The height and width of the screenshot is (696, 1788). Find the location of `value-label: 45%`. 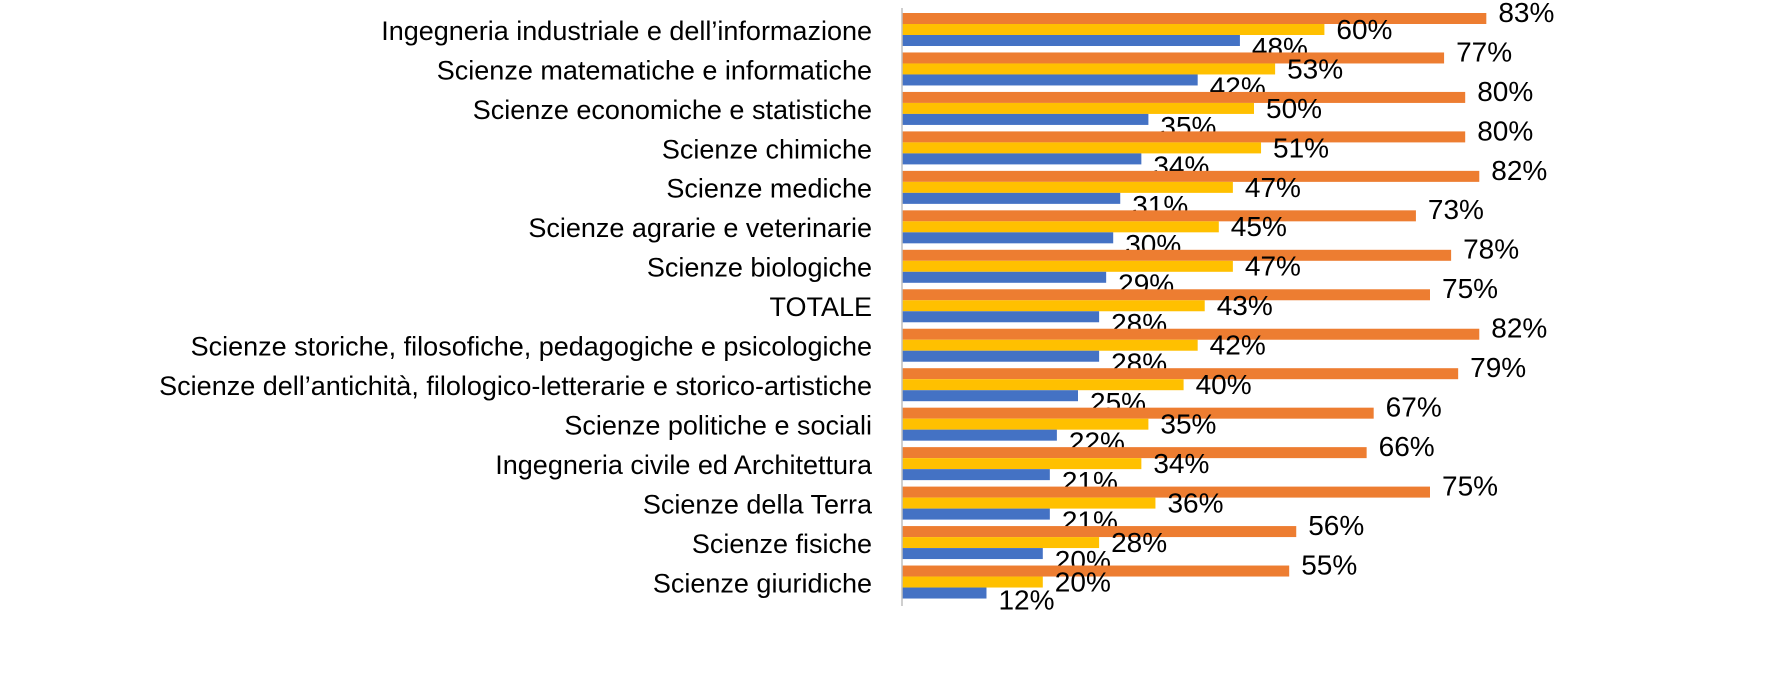

value-label: 45% is located at coordinates (1259, 226).